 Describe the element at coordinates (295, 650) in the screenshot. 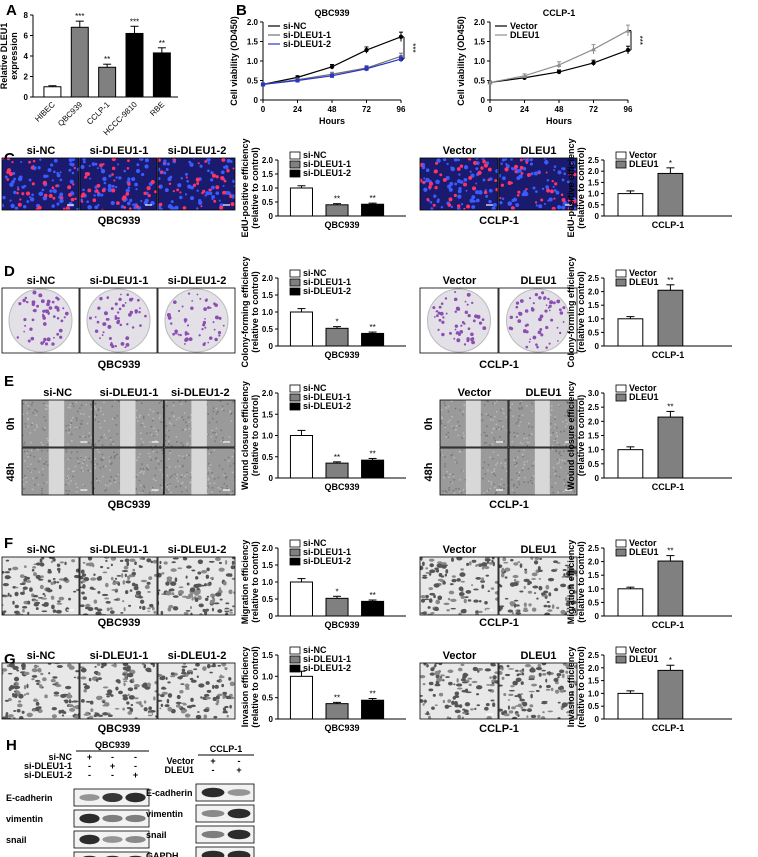

I see `legend-swatch` at that location.